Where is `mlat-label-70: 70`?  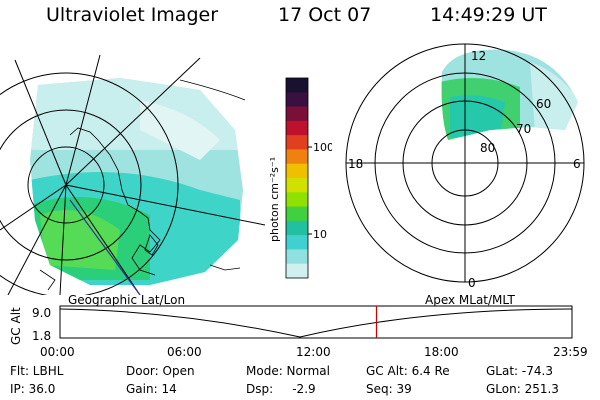
mlat-label-70: 70 is located at coordinates (523, 129).